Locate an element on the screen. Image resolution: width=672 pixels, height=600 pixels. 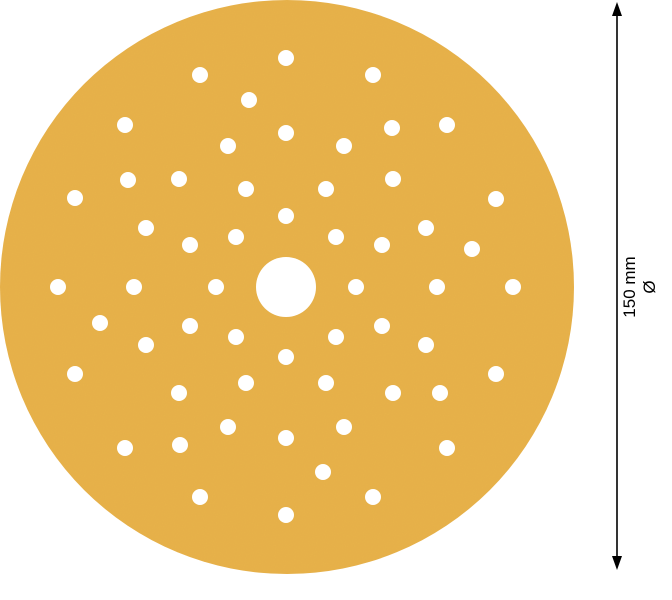
diameter-symbol: Ø is located at coordinates (649, 287).